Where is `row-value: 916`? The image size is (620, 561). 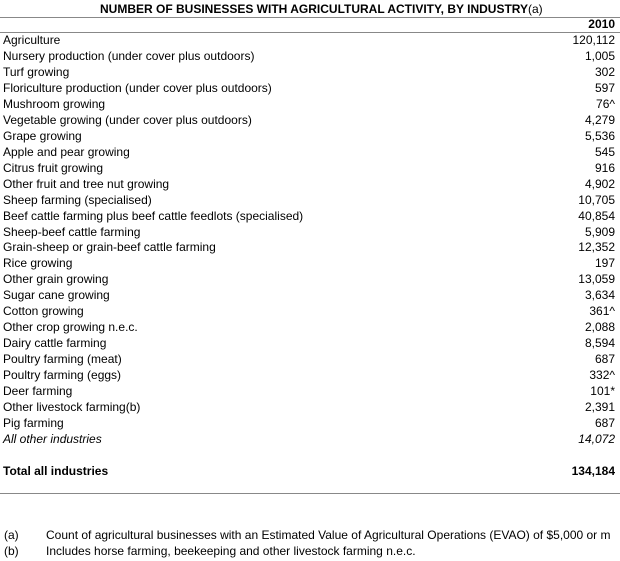 row-value: 916 is located at coordinates (604, 167).